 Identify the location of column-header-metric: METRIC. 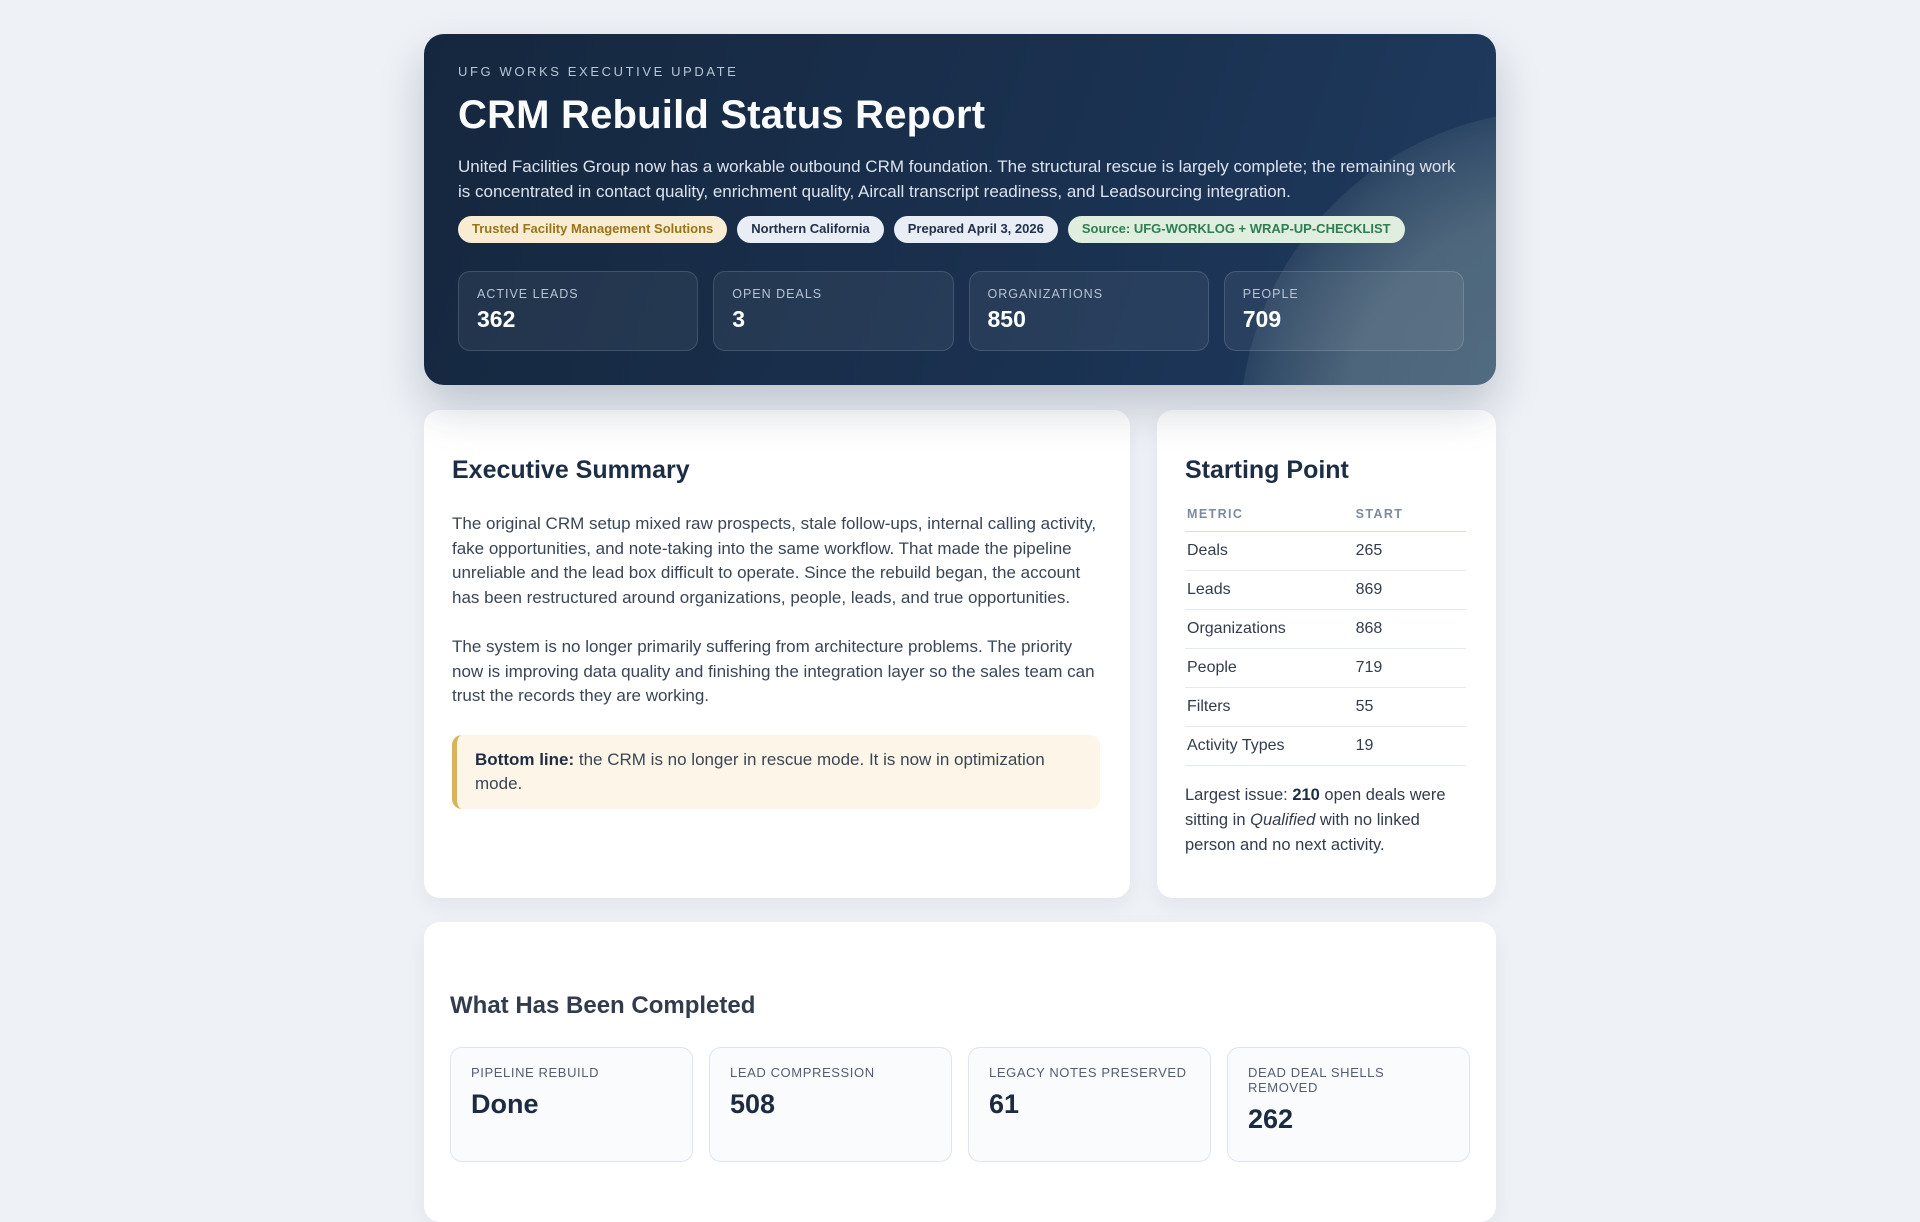
(1269, 519).